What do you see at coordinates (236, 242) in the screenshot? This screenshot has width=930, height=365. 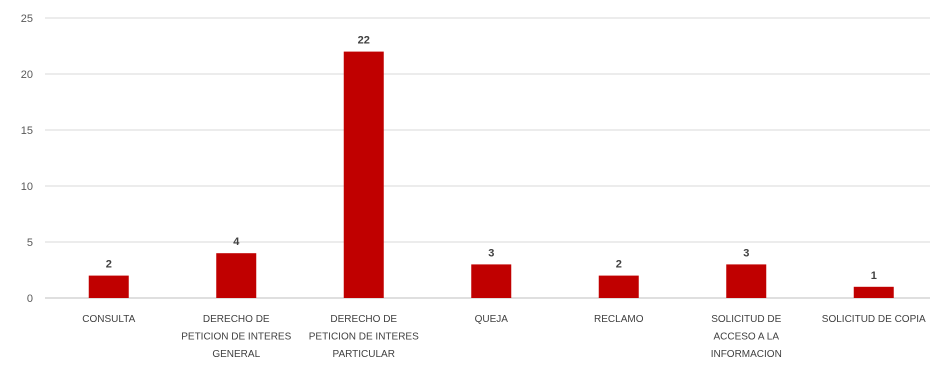 I see `data-label: 4` at bounding box center [236, 242].